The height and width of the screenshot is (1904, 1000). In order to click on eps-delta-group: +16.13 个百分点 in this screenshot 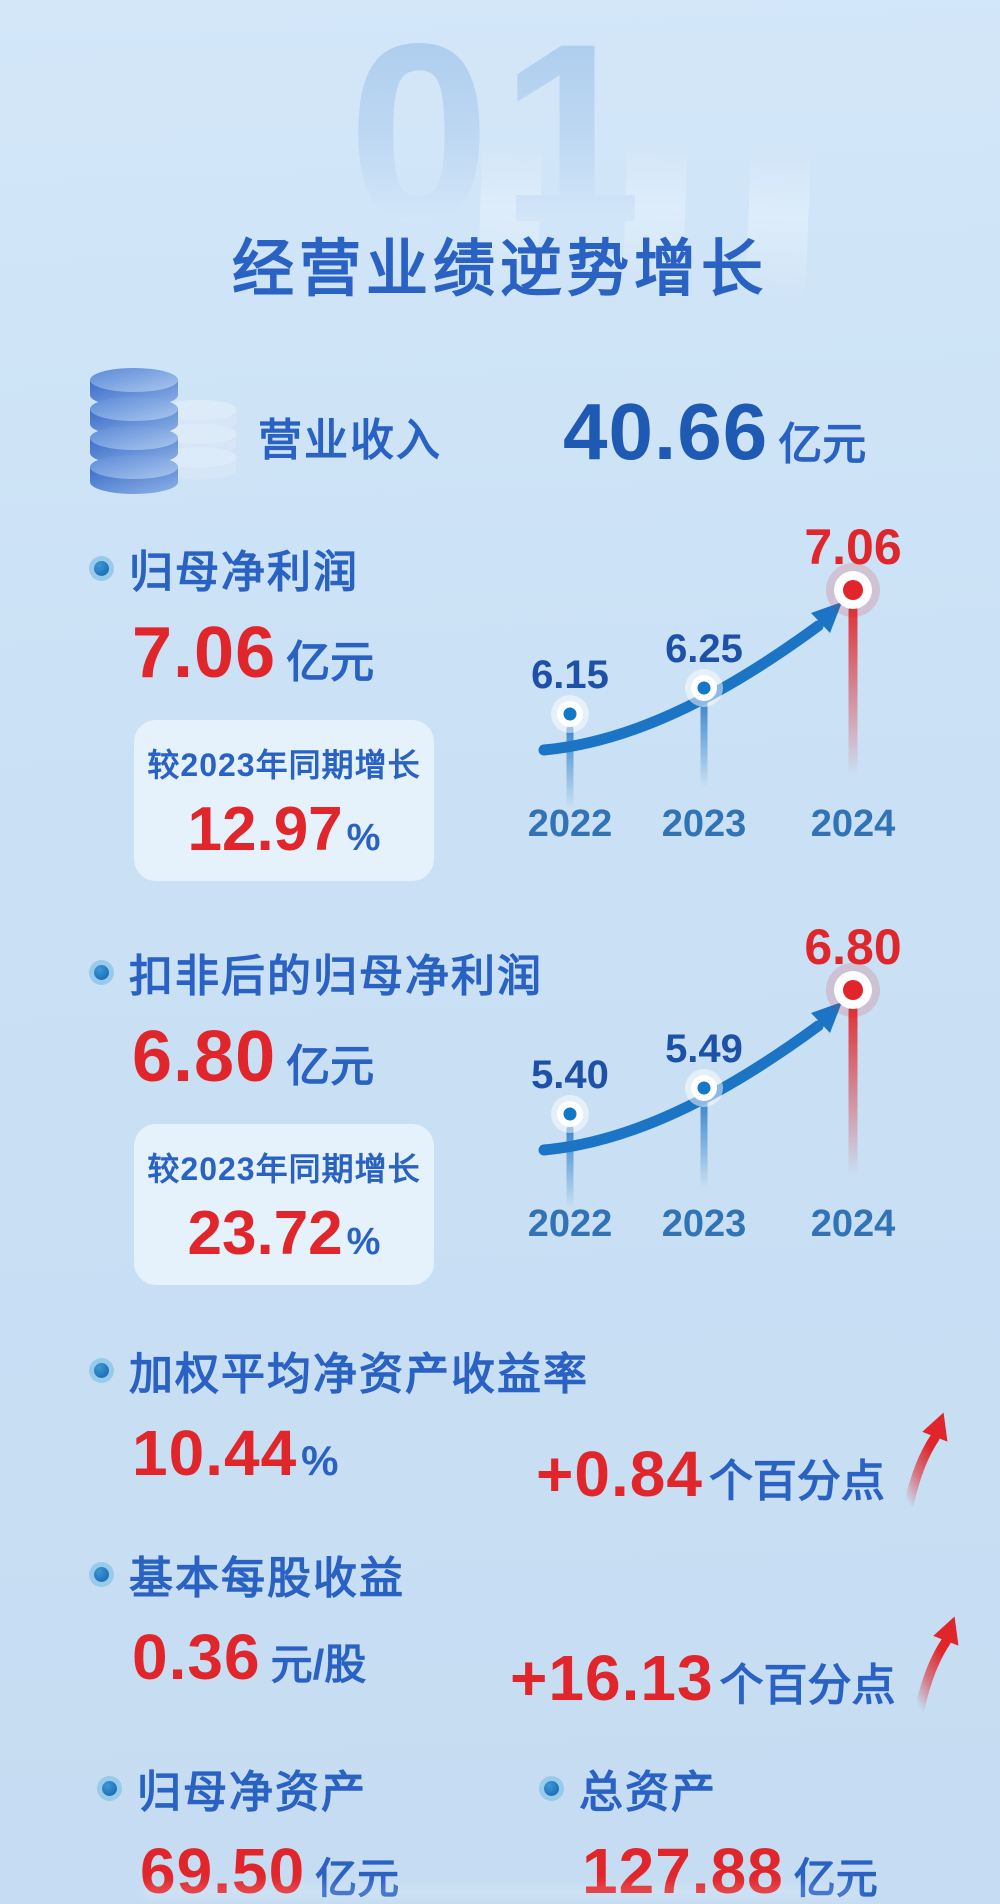, I will do `click(741, 1655)`.